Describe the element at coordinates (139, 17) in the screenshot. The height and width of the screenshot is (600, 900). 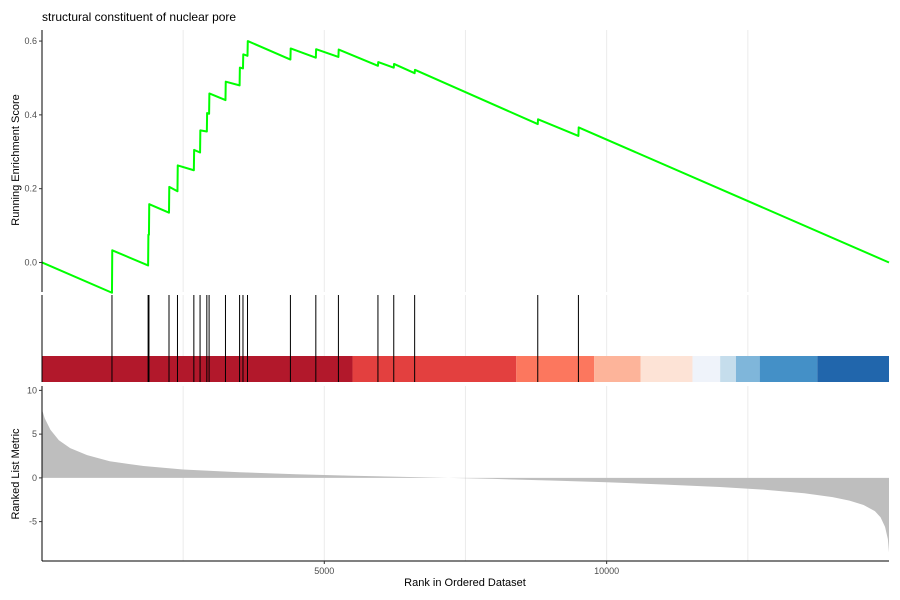
I see `plot-title: structural constituent of nuclear pore` at that location.